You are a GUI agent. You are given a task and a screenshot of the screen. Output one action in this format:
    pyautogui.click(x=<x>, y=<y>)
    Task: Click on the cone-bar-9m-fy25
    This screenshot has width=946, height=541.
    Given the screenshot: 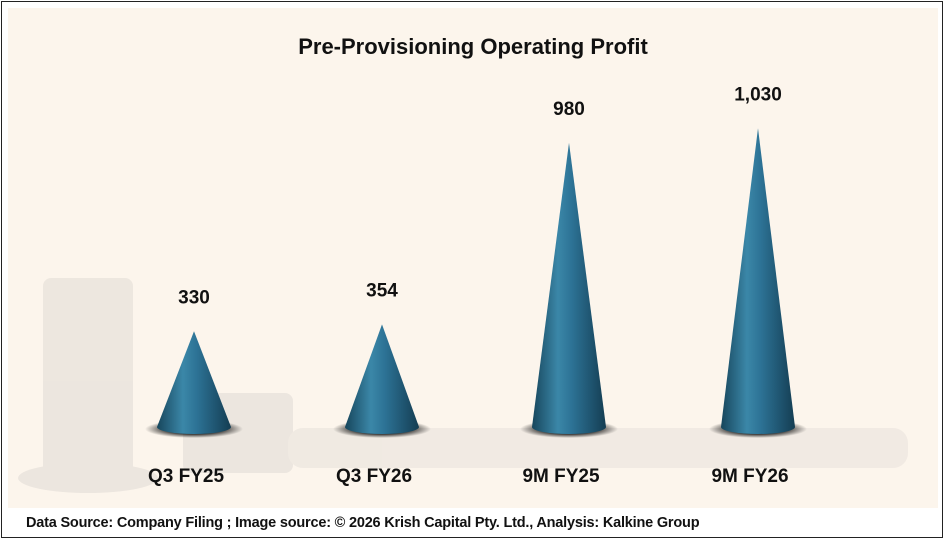 What is the action you would take?
    pyautogui.click(x=569, y=288)
    